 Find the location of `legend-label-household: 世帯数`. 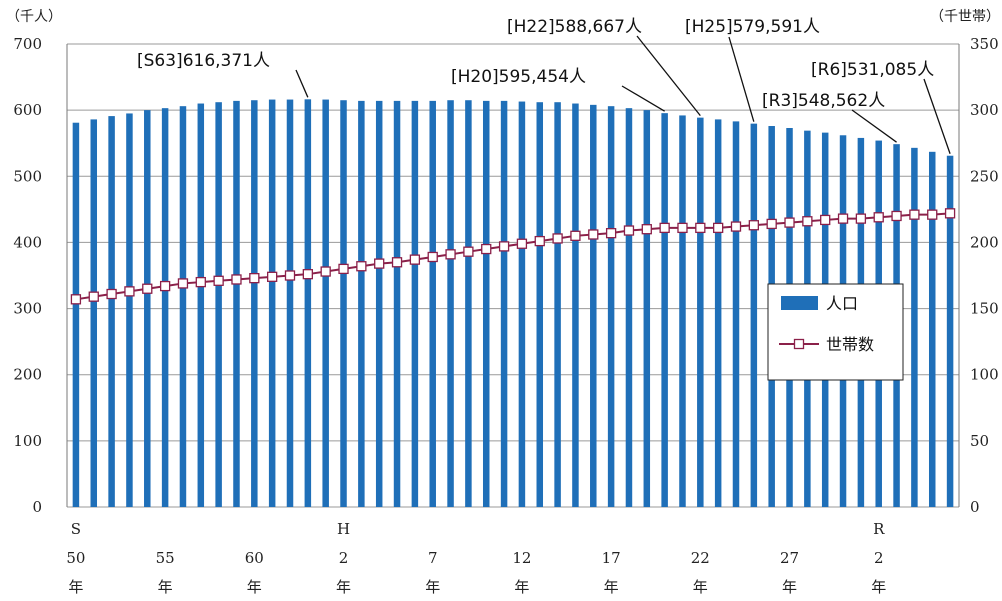

legend-label-household: 世帯数 is located at coordinates (850, 344).